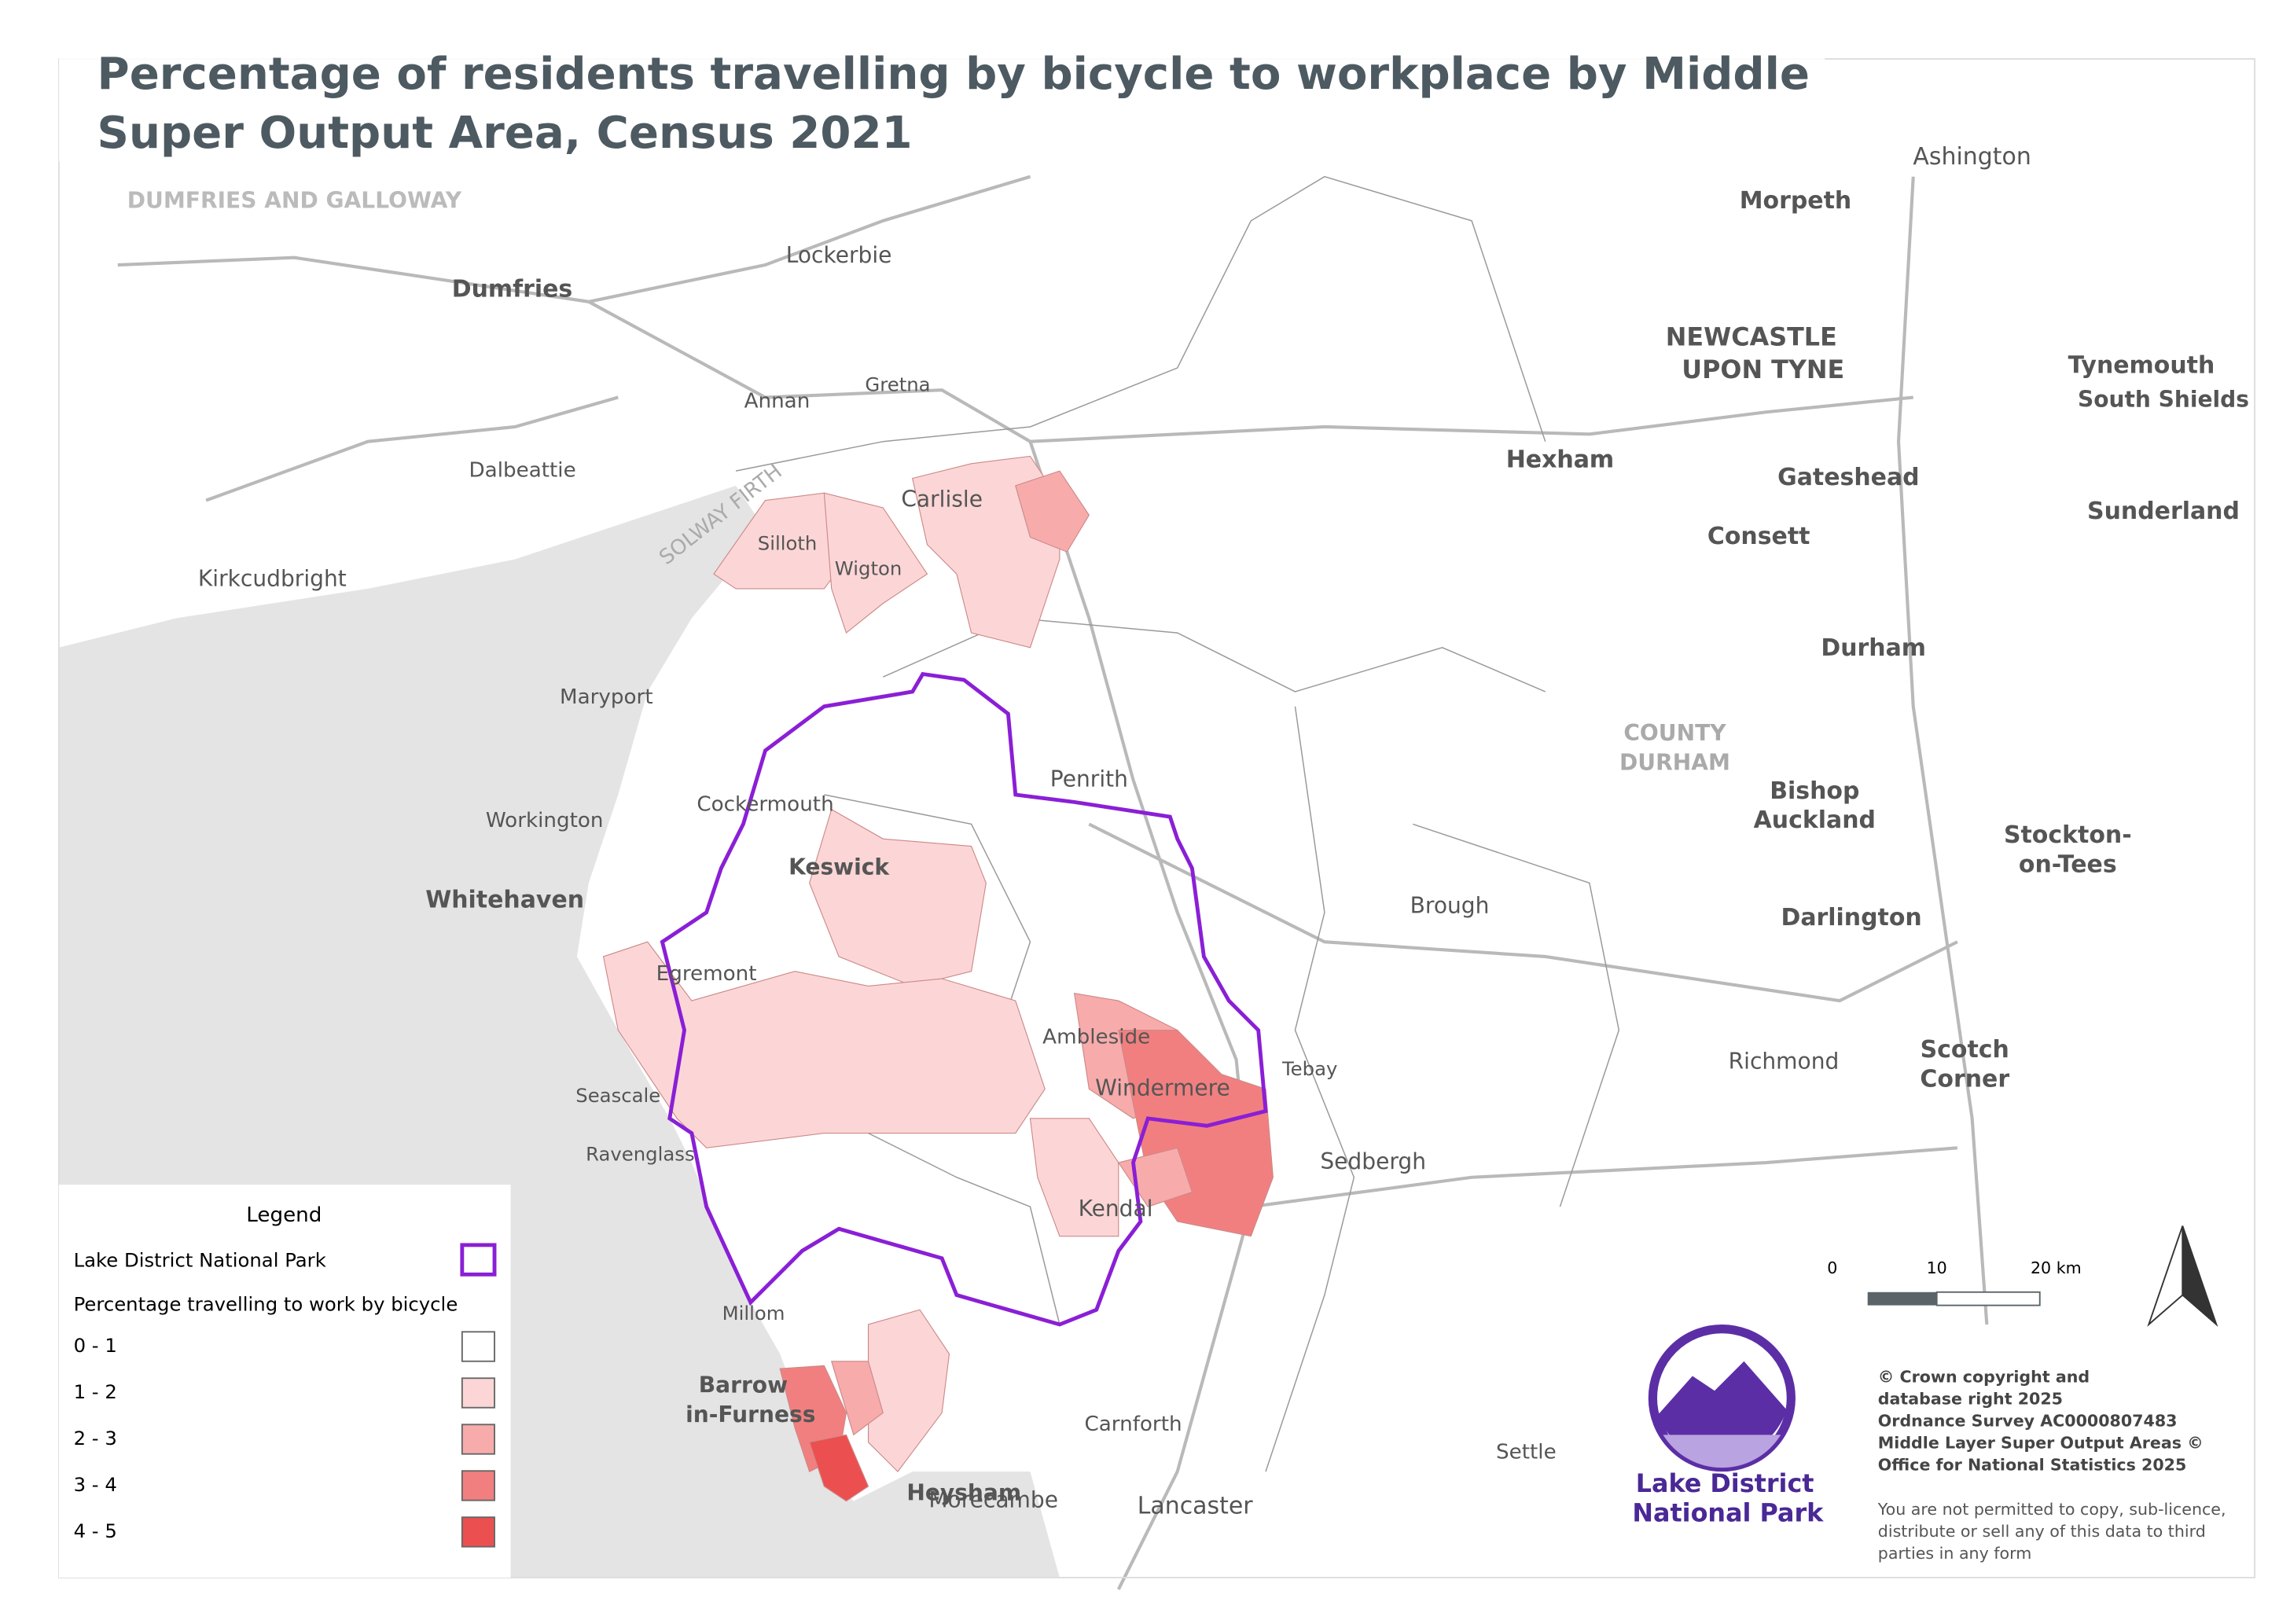  I want to click on place-label: Cockermouth, so click(765, 805).